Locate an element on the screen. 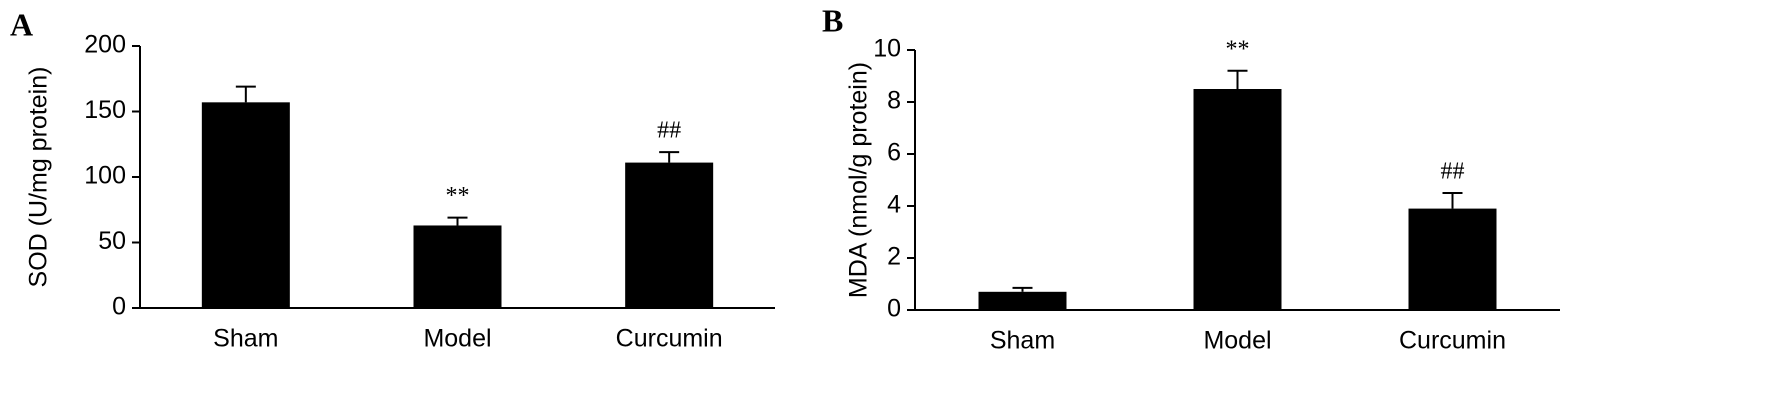 The image size is (1790, 411). y-axis-label: MDA (nmol/g protein) is located at coordinates (859, 180).